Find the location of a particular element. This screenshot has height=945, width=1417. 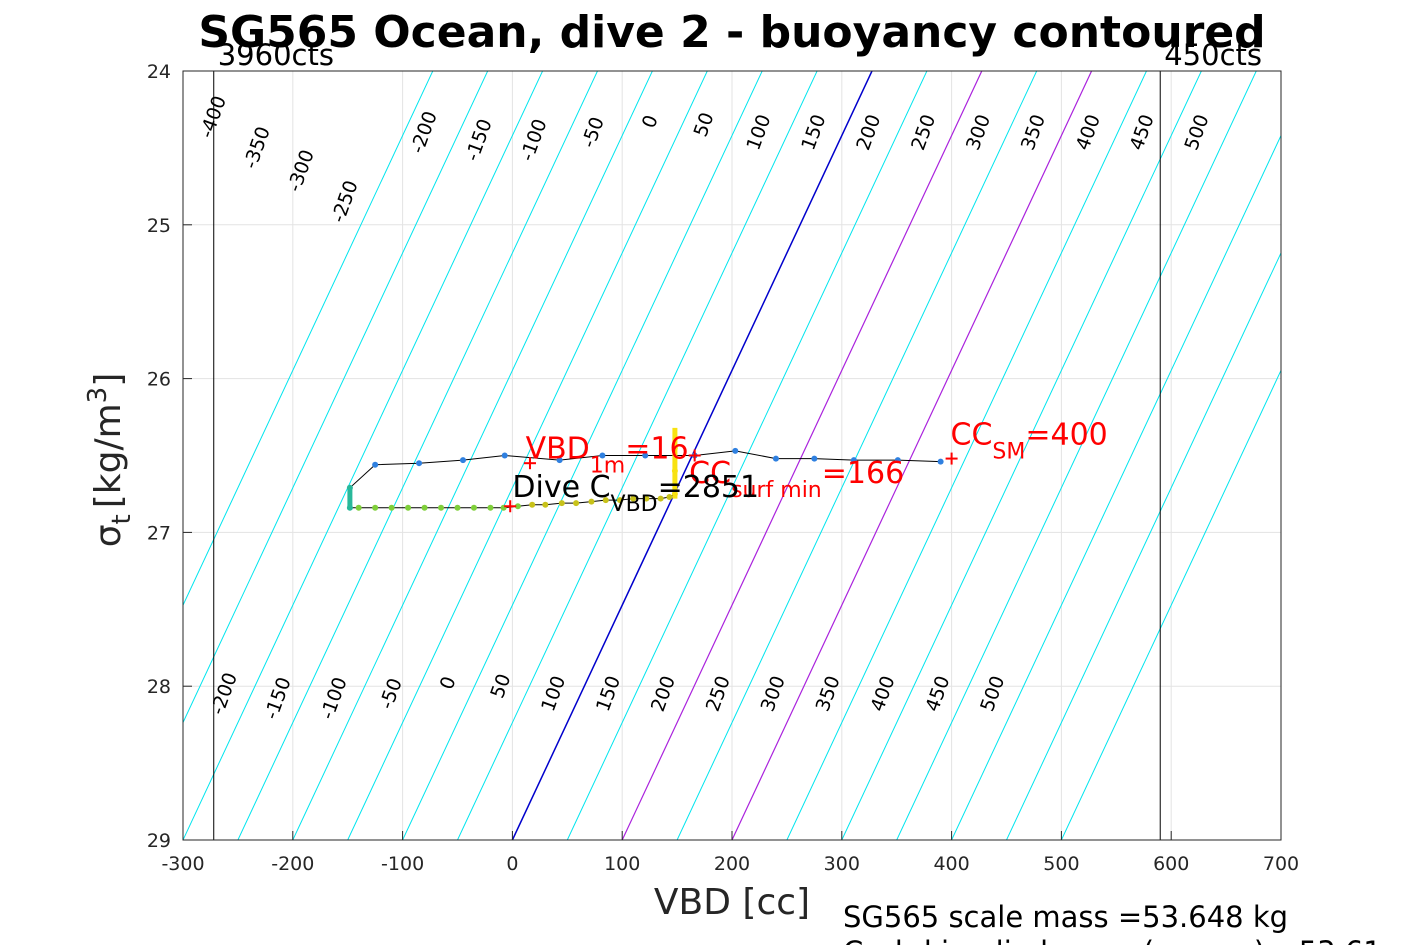

x-tick-label: 500 is located at coordinates (1061, 864).